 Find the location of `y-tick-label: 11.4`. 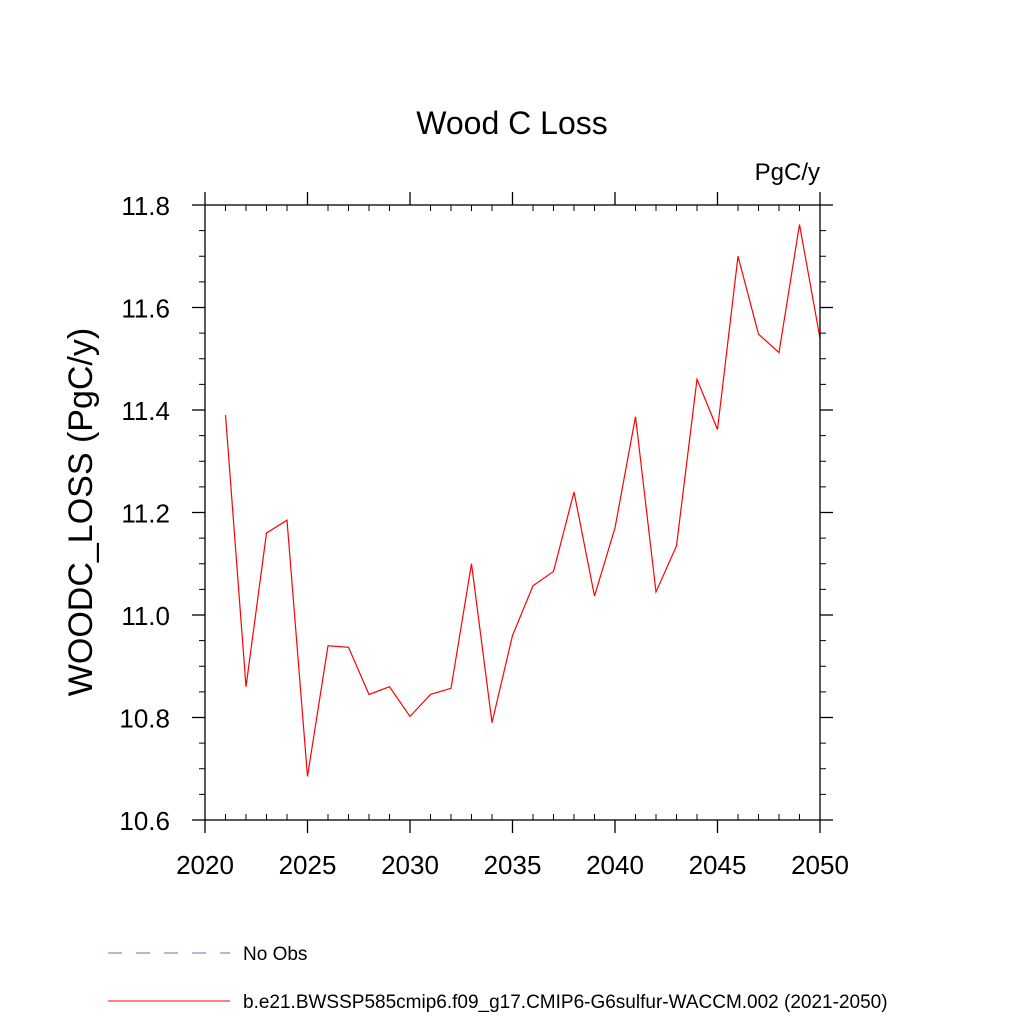

y-tick-label: 11.4 is located at coordinates (145, 411).